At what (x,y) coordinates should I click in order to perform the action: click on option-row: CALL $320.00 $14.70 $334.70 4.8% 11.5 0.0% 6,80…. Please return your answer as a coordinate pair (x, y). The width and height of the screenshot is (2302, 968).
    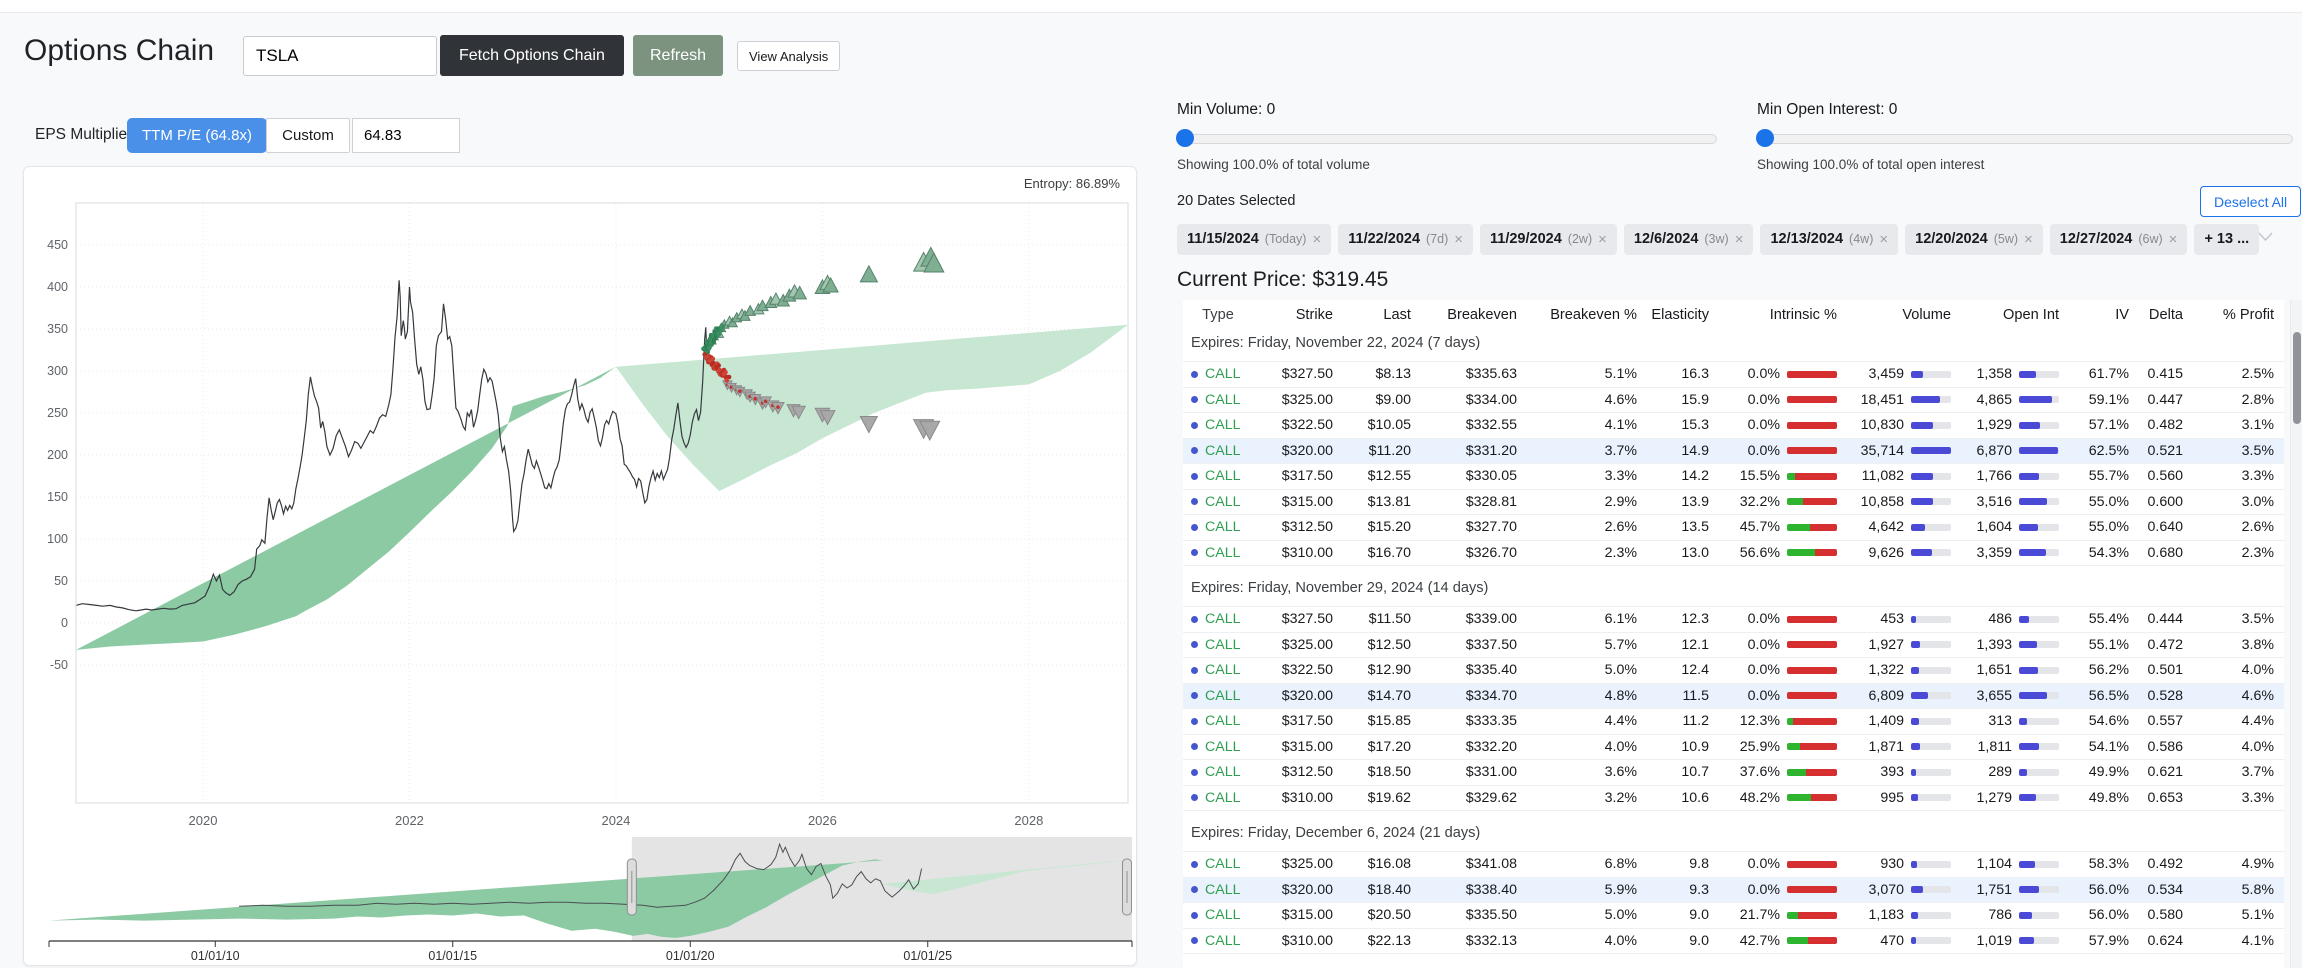
    Looking at the image, I should click on (1733, 696).